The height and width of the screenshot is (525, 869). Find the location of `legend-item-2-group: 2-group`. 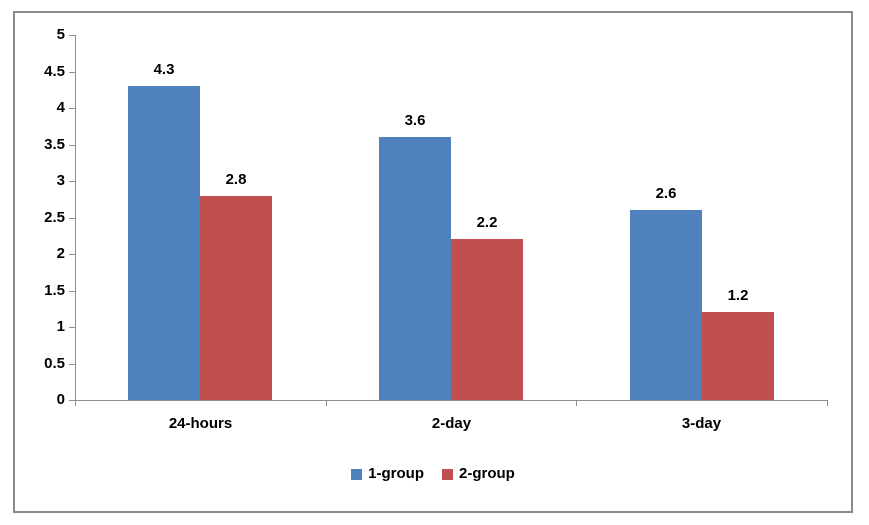

legend-item-2-group: 2-group is located at coordinates (478, 474).